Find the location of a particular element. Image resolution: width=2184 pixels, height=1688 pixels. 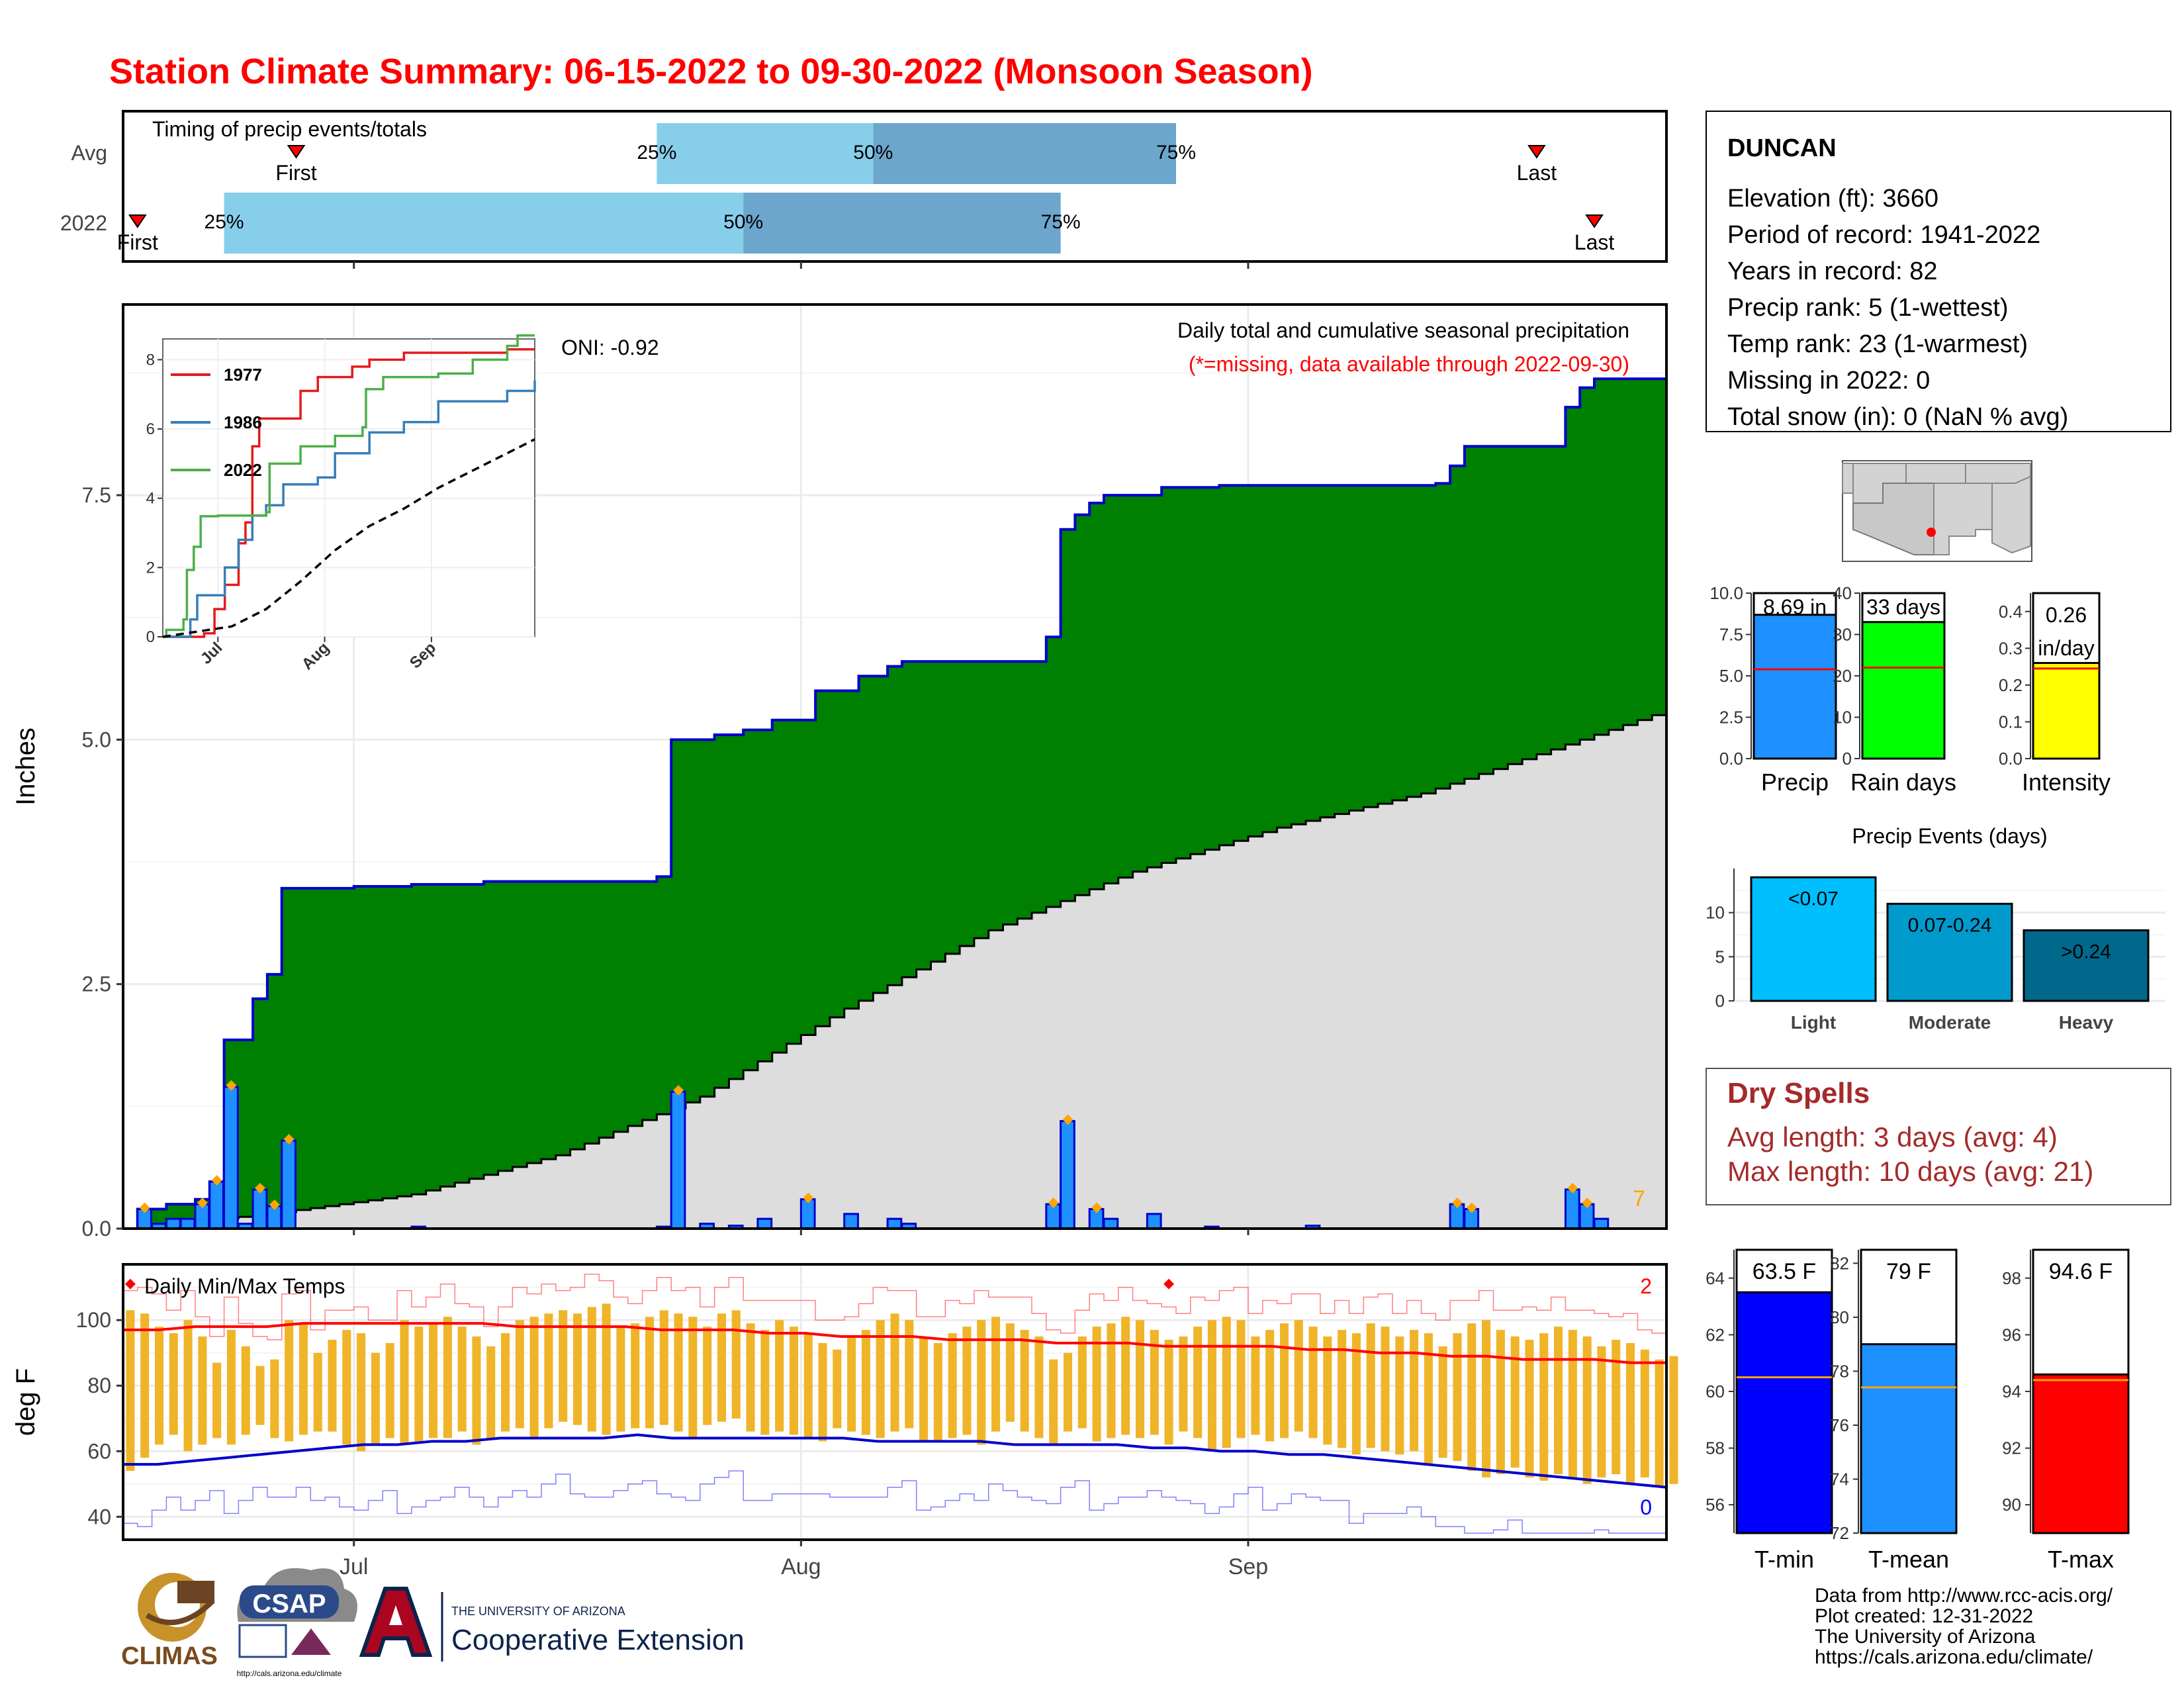

temp-summary-category-label: T-min is located at coordinates (1784, 1559).